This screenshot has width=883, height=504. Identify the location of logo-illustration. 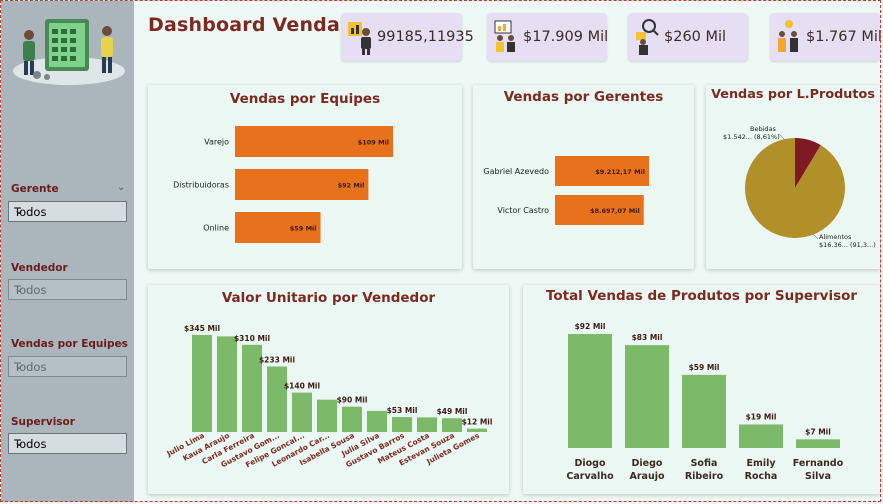
(69, 52).